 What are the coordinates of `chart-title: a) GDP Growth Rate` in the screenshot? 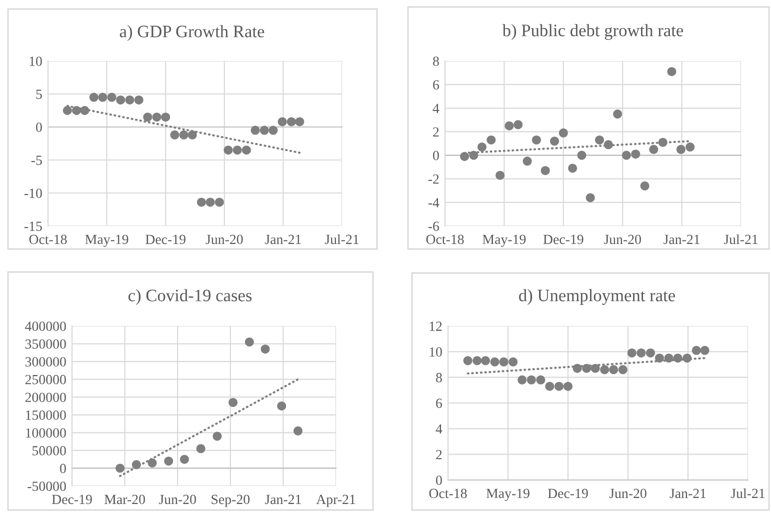 It's located at (192, 33).